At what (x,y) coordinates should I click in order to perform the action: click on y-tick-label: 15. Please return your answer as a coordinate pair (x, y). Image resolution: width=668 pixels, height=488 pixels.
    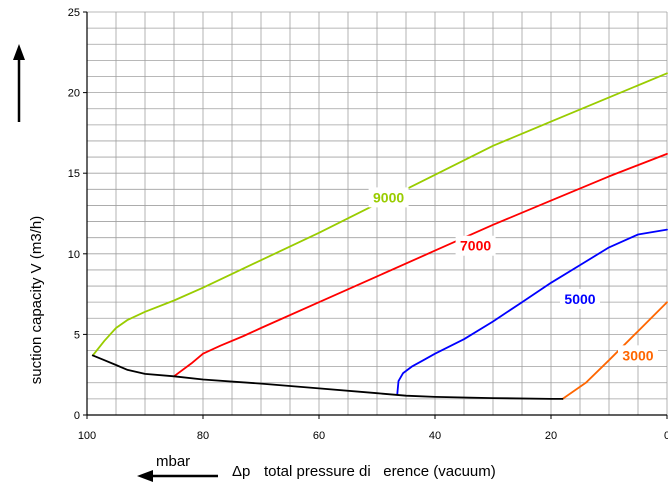
    Looking at the image, I should click on (74, 174).